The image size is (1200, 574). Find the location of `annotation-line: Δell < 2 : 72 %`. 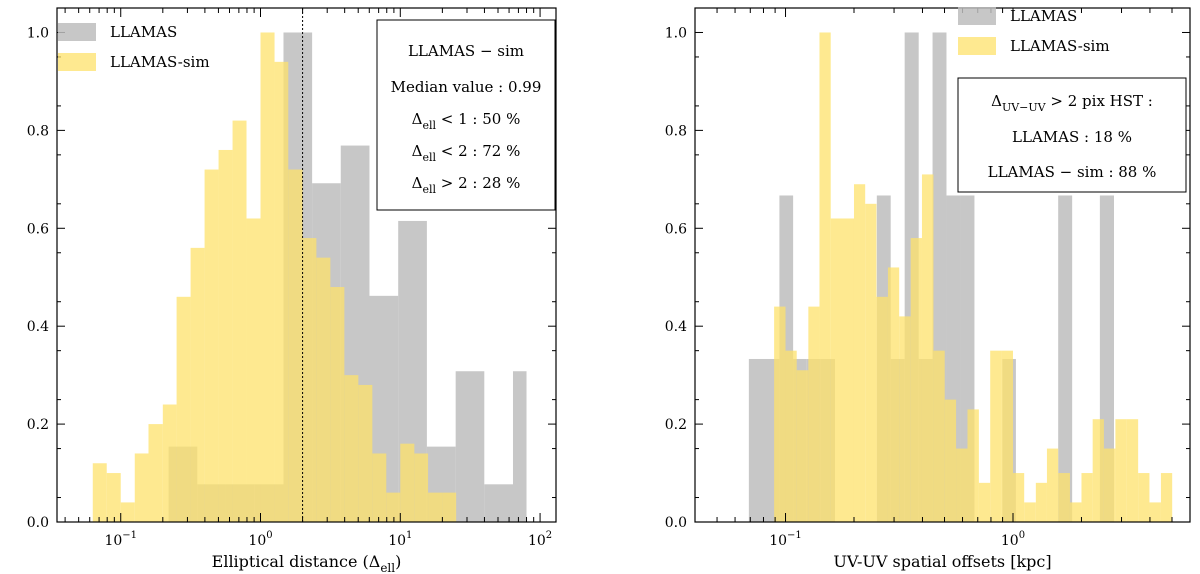

annotation-line: Δell < 2 : 72 % is located at coordinates (466, 153).